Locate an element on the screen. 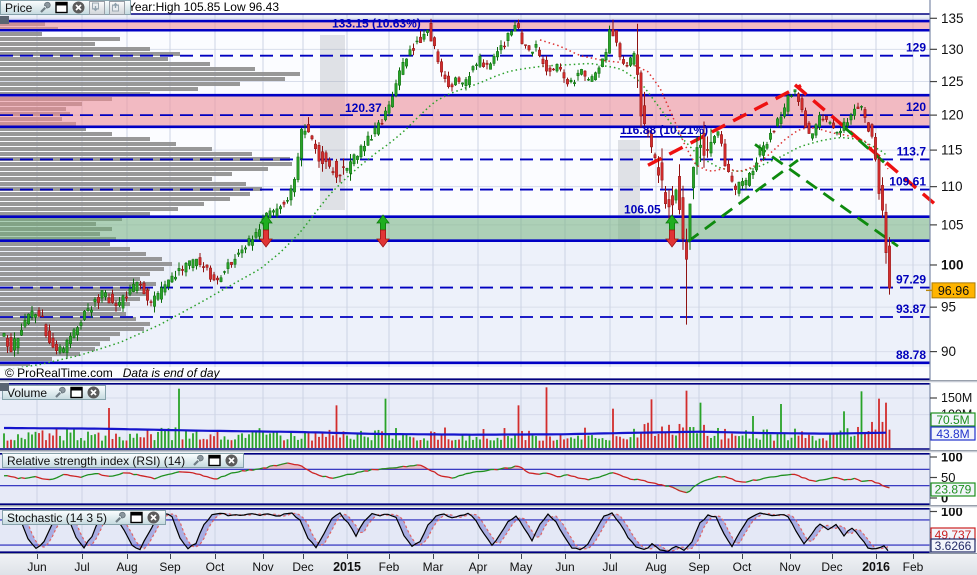 This screenshot has width=977, height=575. price-titlebar: Price is located at coordinates (66, 7).